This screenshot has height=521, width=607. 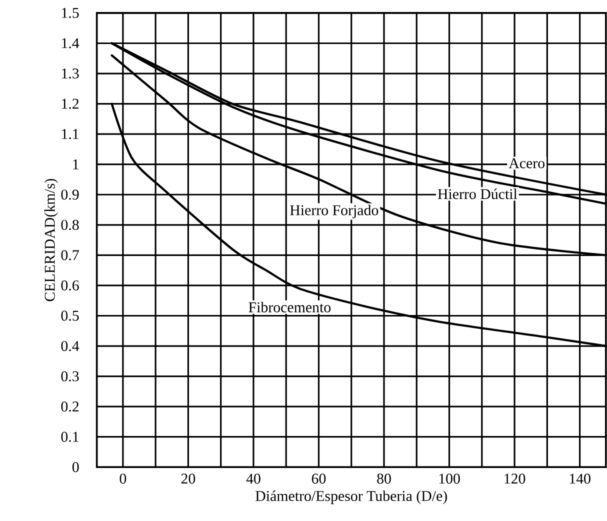 I want to click on y-tick-label: 0.2, so click(x=70, y=406).